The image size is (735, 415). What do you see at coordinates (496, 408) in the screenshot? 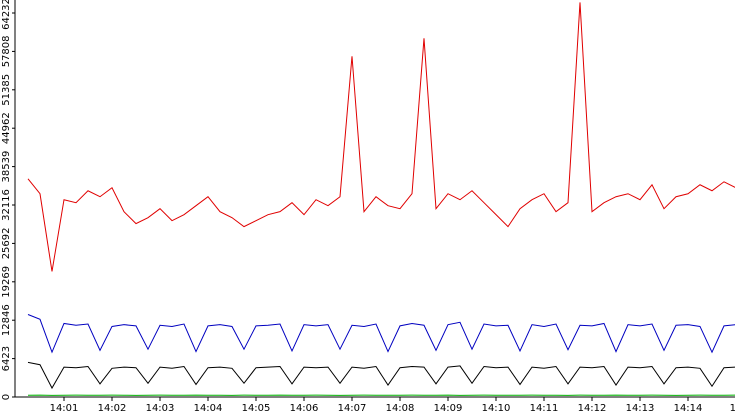
I see `x-tick-label: 14:10` at bounding box center [496, 408].